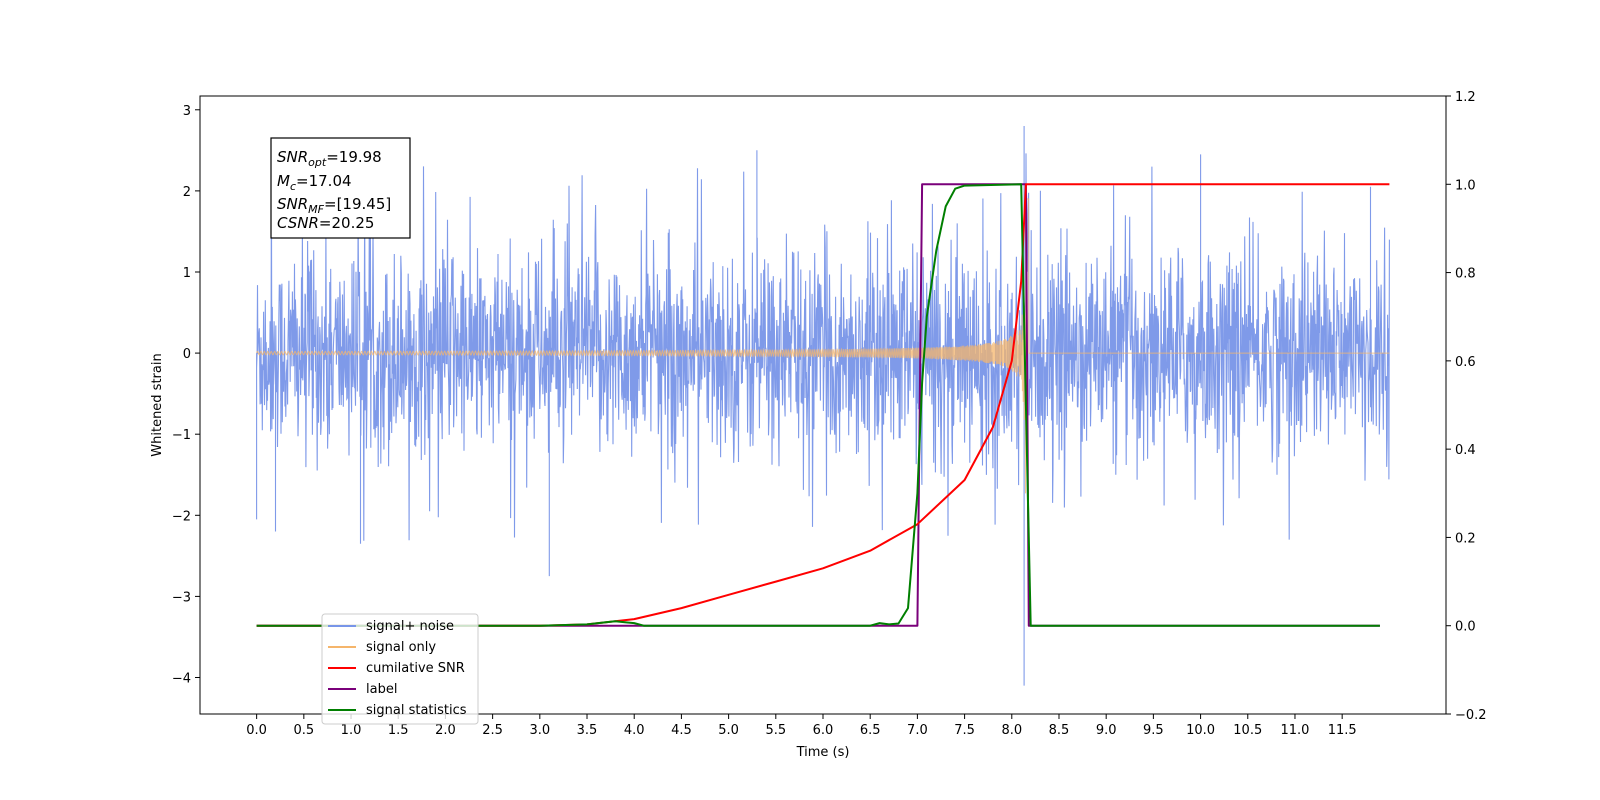 The height and width of the screenshot is (800, 1600). Describe the element at coordinates (492, 730) in the screenshot. I see `x-tick-label: 2.5` at that location.